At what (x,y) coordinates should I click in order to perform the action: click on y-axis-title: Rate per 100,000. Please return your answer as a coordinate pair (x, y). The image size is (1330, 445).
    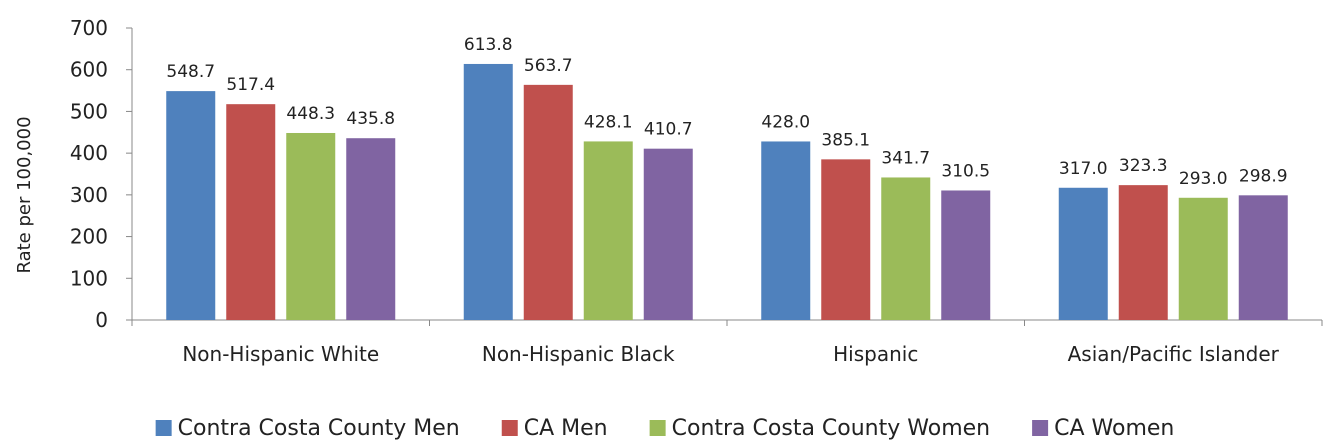
    Looking at the image, I should click on (24, 194).